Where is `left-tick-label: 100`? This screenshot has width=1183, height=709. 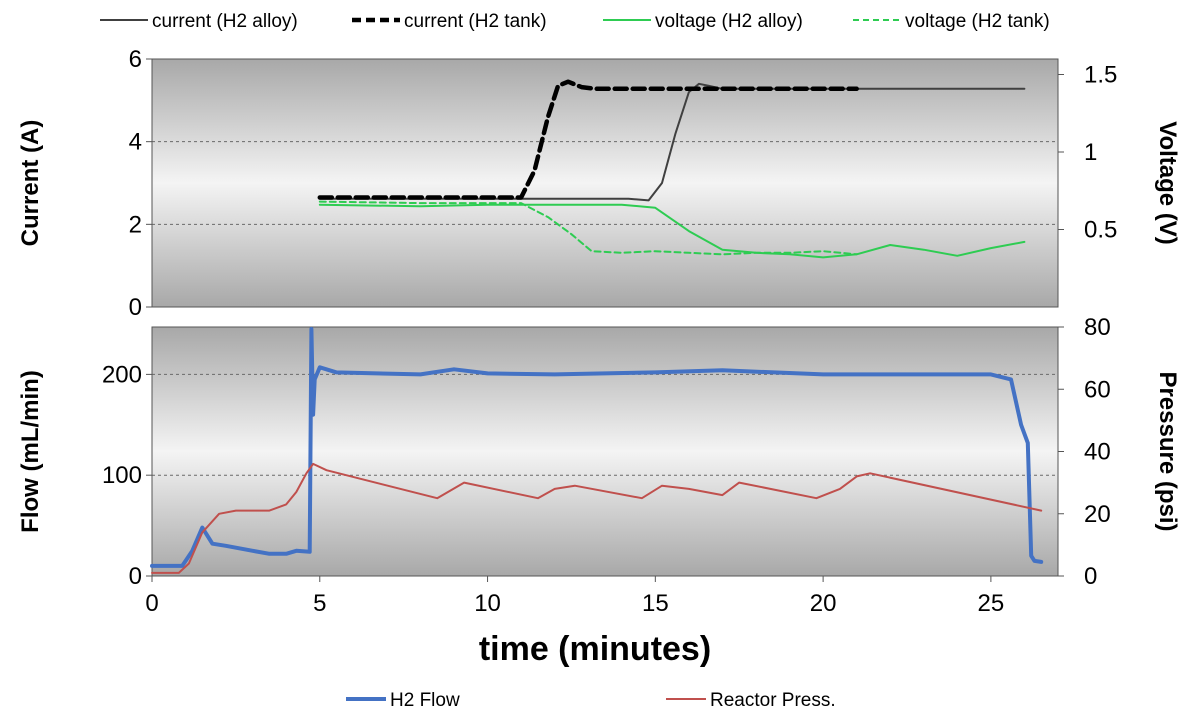
left-tick-label: 100 is located at coordinates (122, 475).